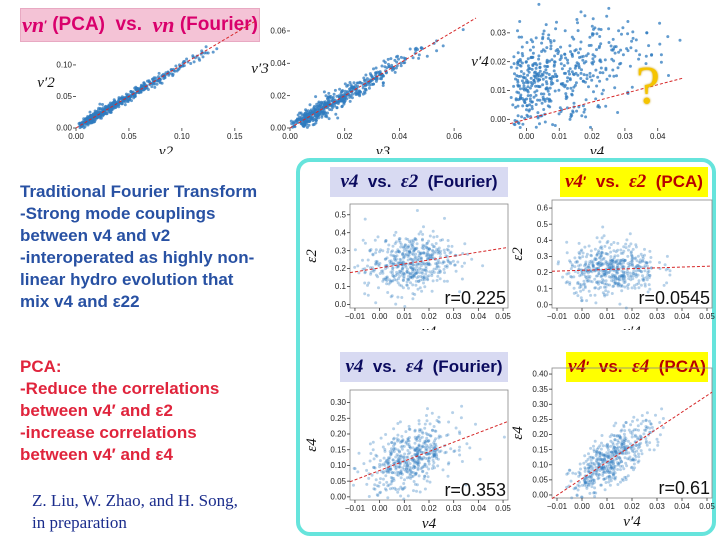 Image resolution: width=720 pixels, height=540 pixels. What do you see at coordinates (290, 136) in the screenshot?
I see `x-tick-label: 0.00` at bounding box center [290, 136].